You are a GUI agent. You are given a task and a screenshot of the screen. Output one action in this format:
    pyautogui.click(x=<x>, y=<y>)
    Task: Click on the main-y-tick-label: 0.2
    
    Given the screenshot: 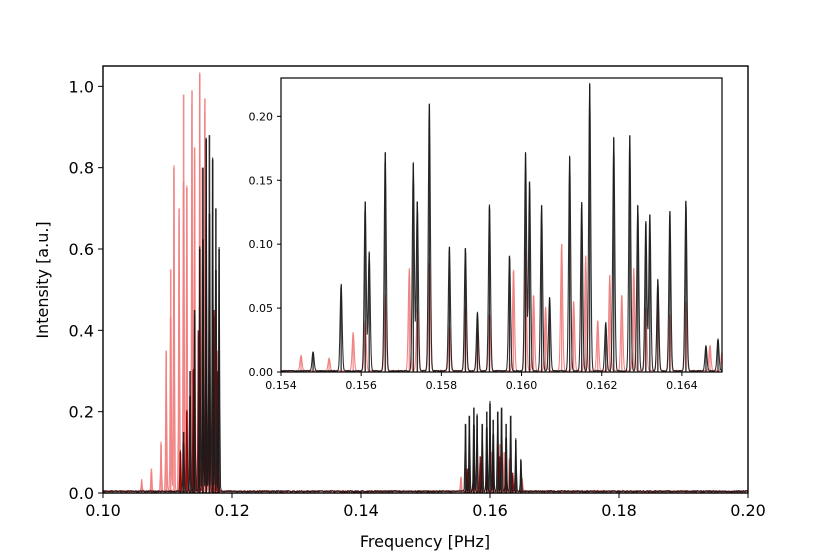 What is the action you would take?
    pyautogui.click(x=81, y=412)
    